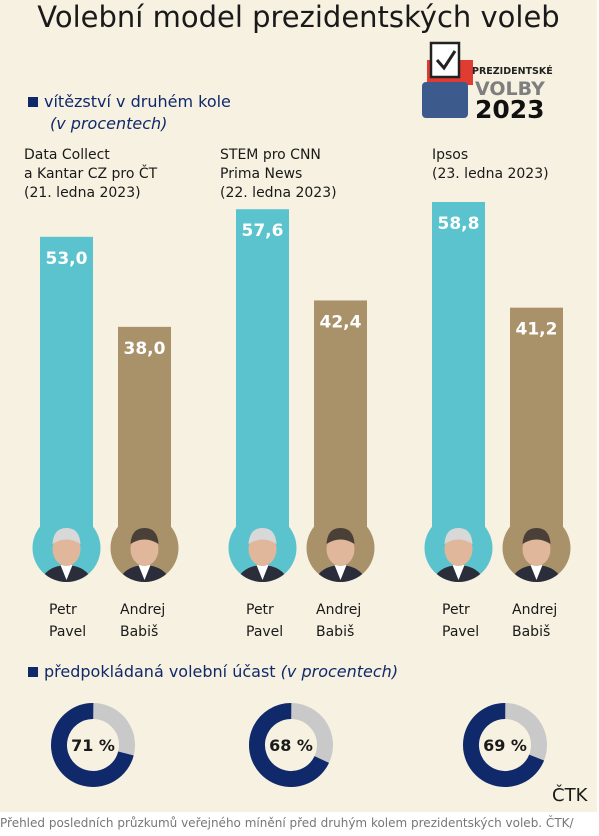 The image size is (599, 836). What do you see at coordinates (510, 109) in the screenshot?
I see `logo-text-3: 2023` at bounding box center [510, 109].